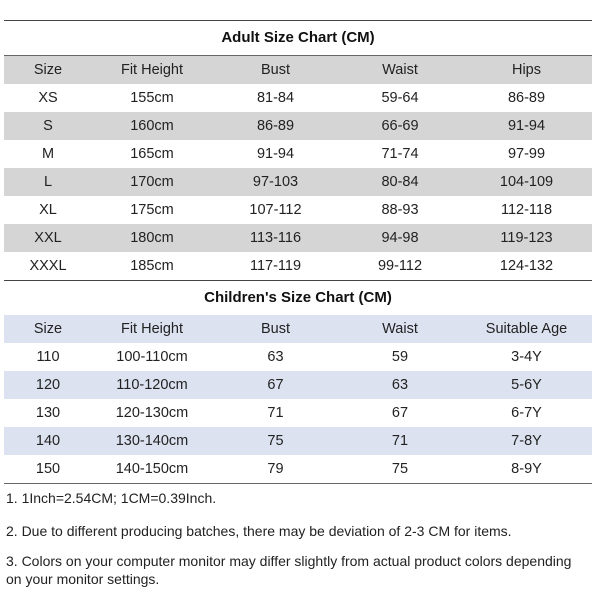  Describe the element at coordinates (152, 385) in the screenshot. I see `table-cell: 110-120cm` at that location.